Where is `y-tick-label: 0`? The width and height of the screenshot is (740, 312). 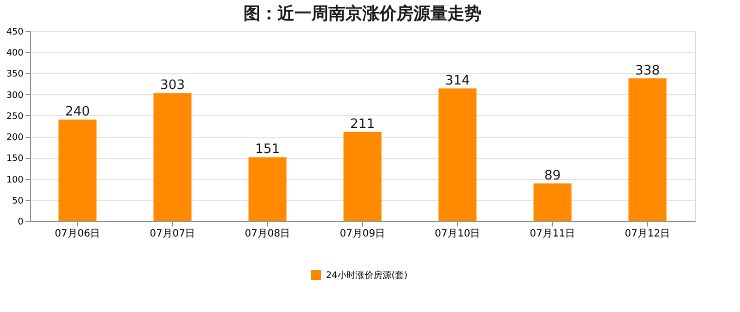
y-tick-label: 0 is located at coordinates (21, 223).